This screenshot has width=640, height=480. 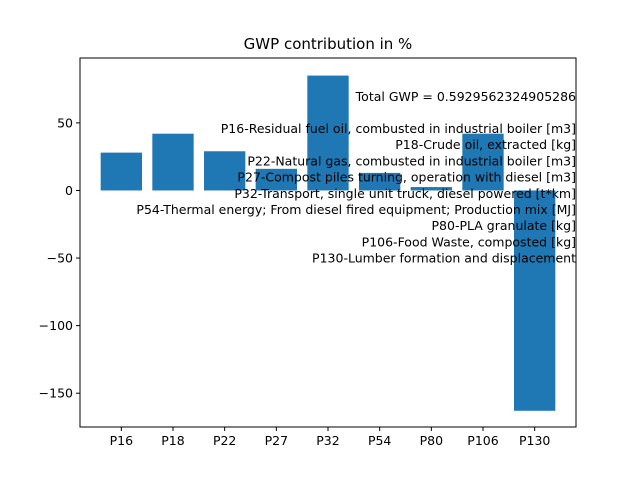 I want to click on total-gwp-annotation: Total GWP = 0.5929562324905286, so click(x=465, y=96).